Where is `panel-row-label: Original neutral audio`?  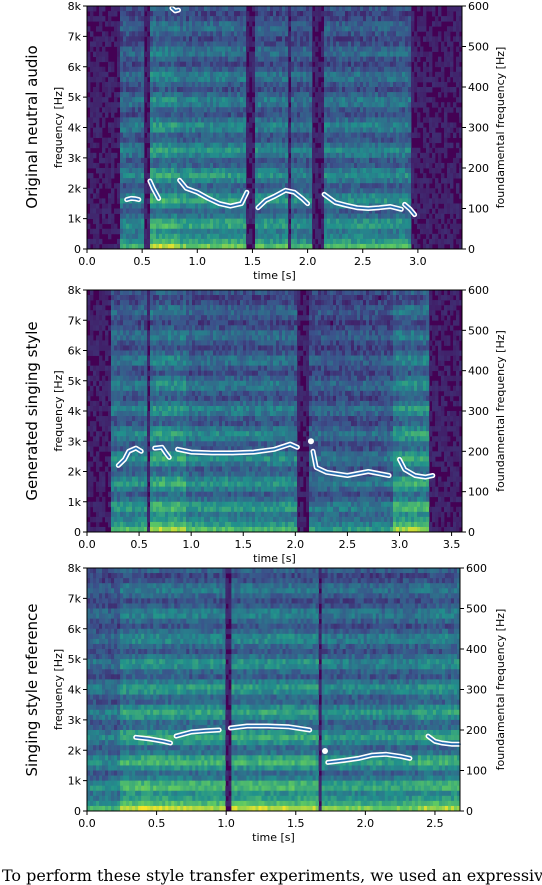
panel-row-label: Original neutral audio is located at coordinates (32, 126).